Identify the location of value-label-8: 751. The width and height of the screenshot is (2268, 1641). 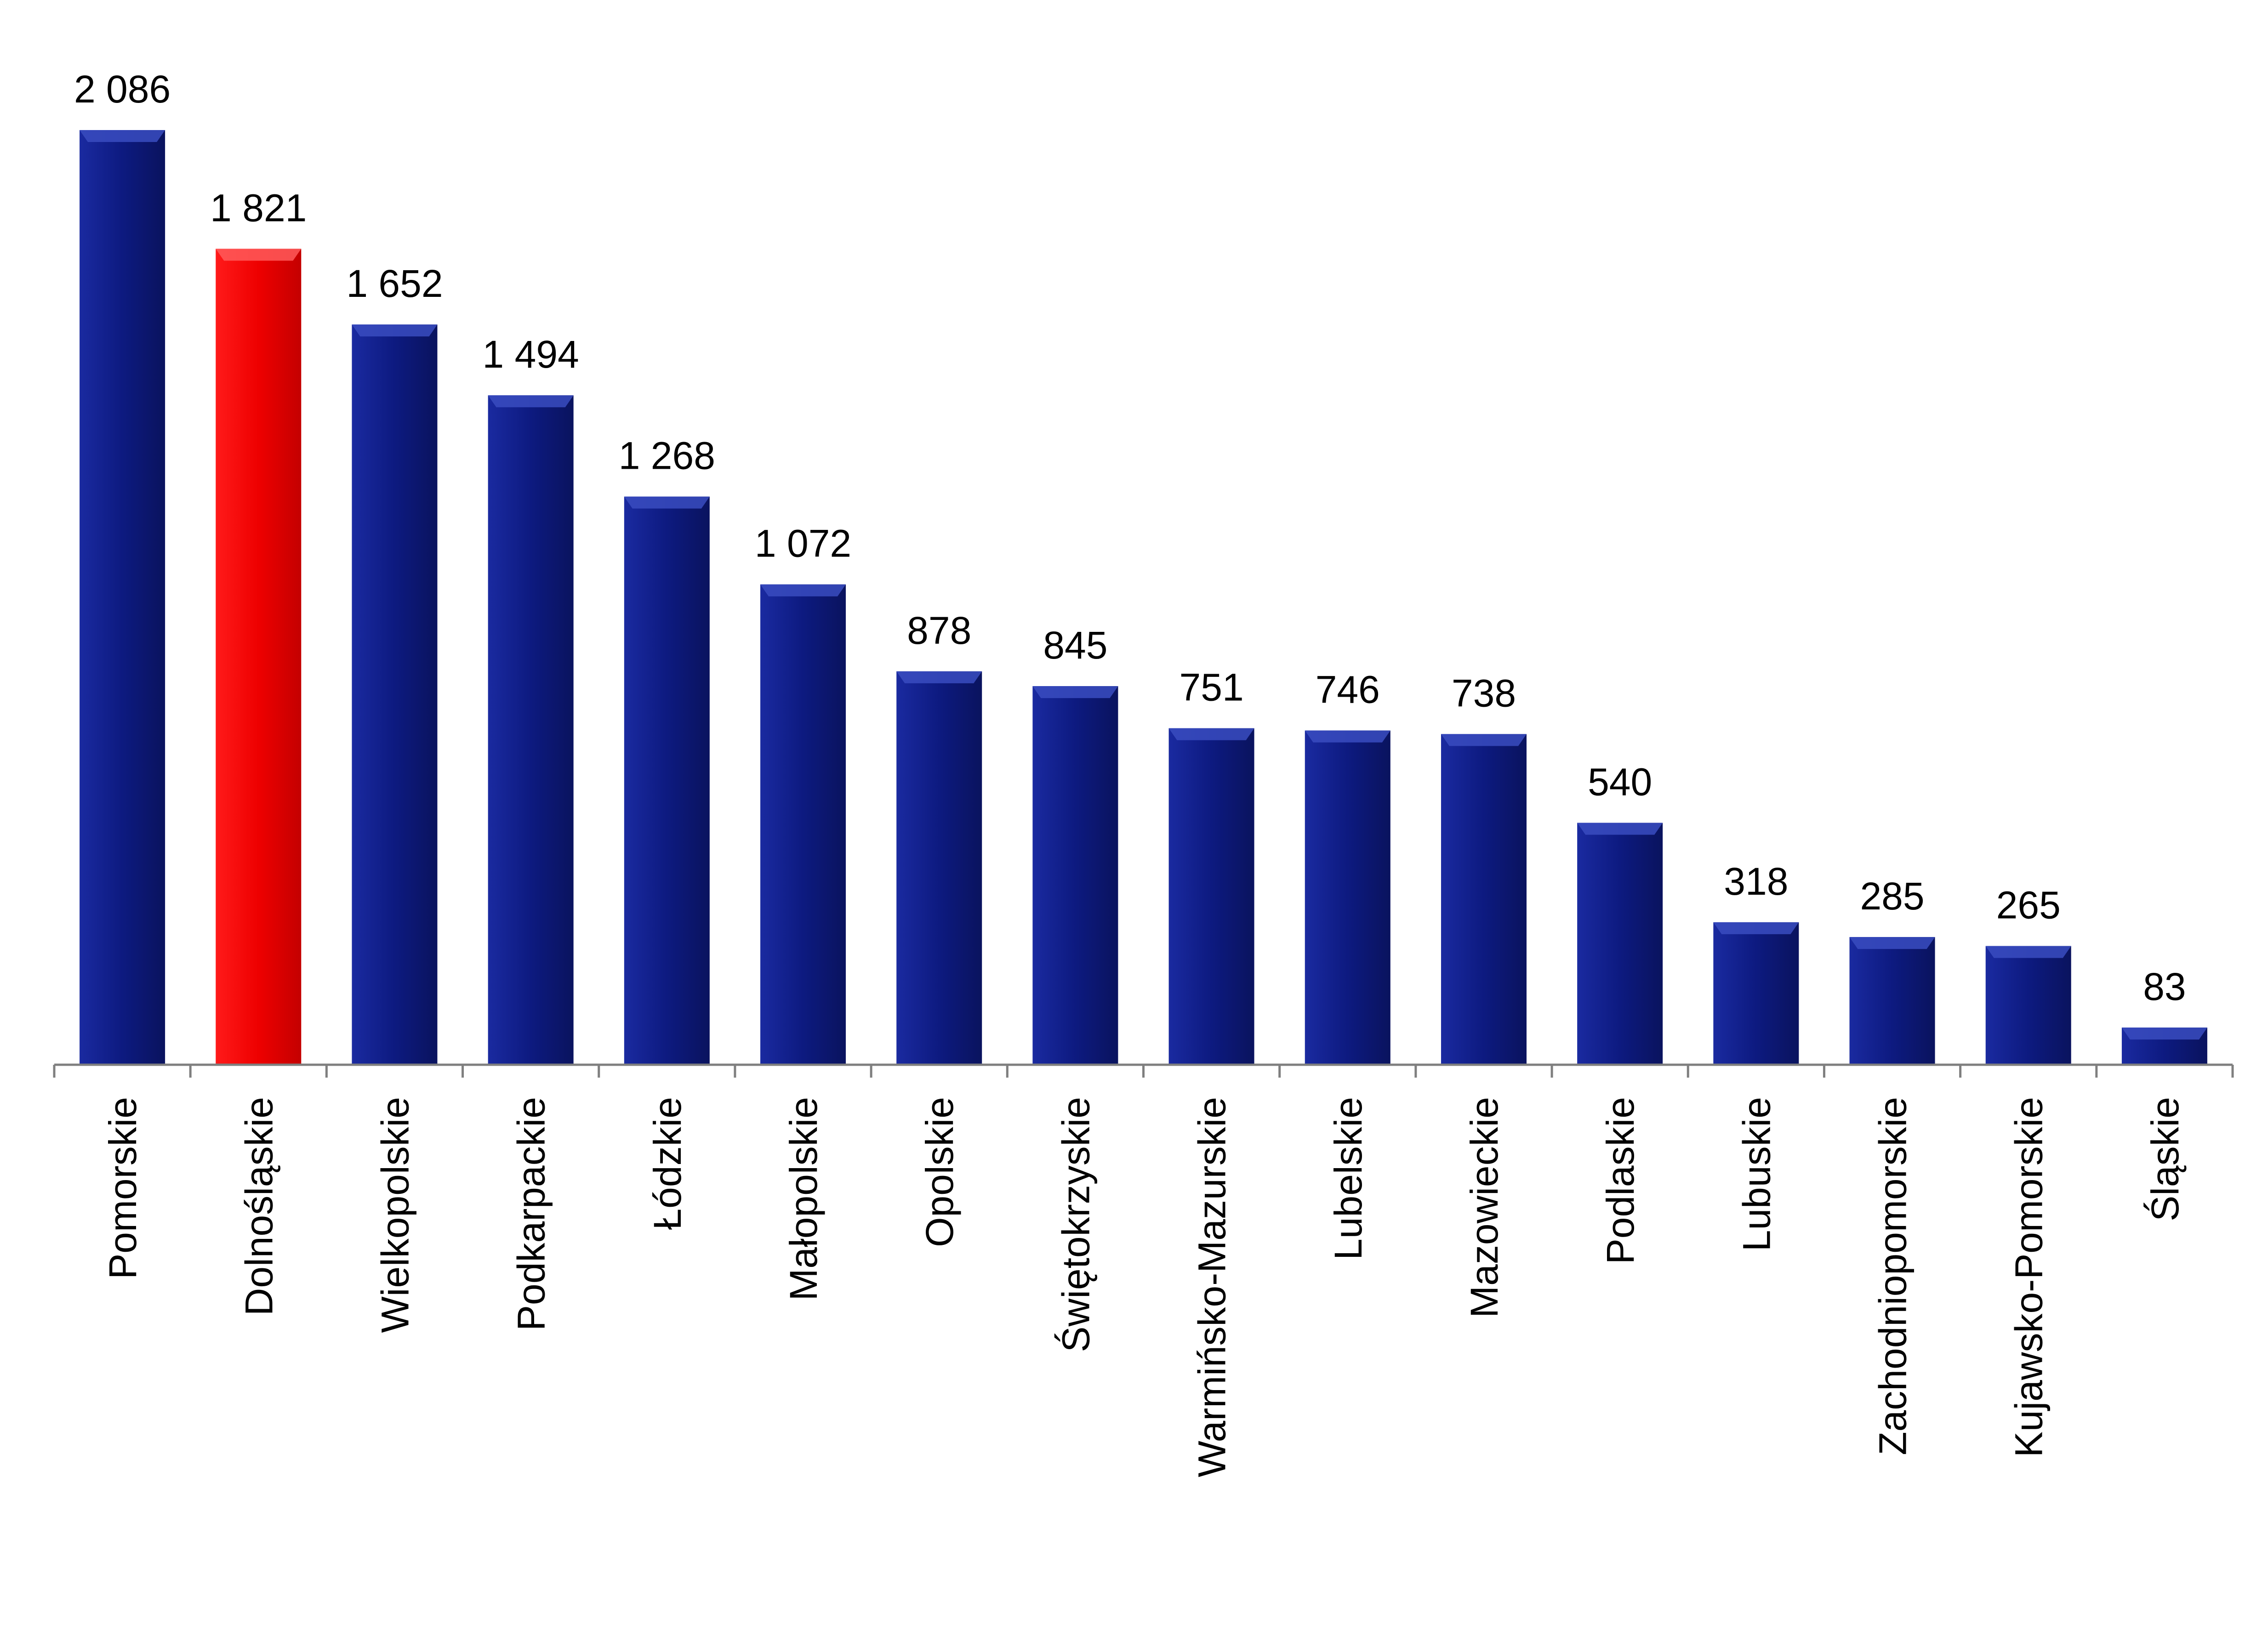
(1212, 687).